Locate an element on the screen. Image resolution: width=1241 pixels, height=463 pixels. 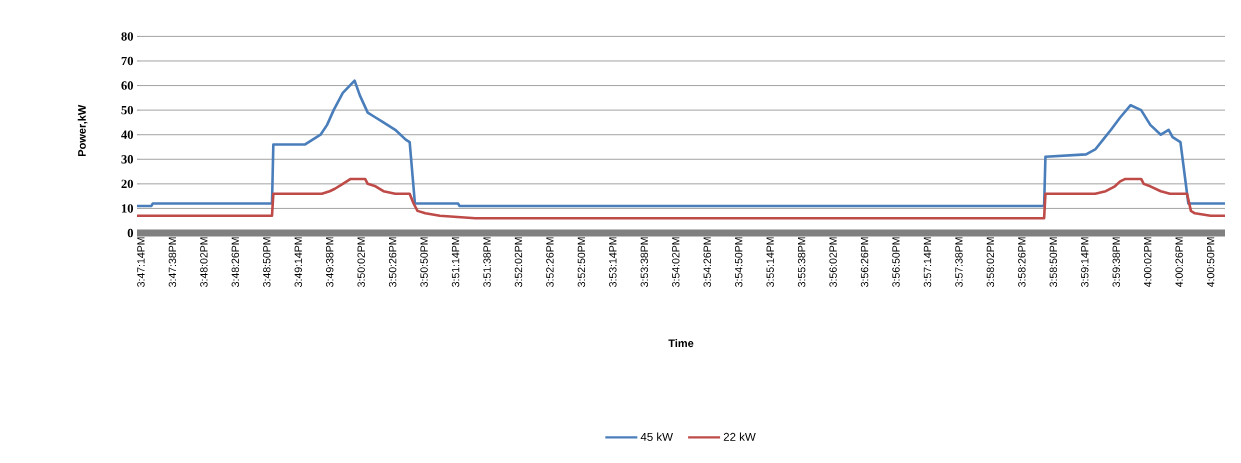
y-tick-label: 50 is located at coordinates (127, 110).